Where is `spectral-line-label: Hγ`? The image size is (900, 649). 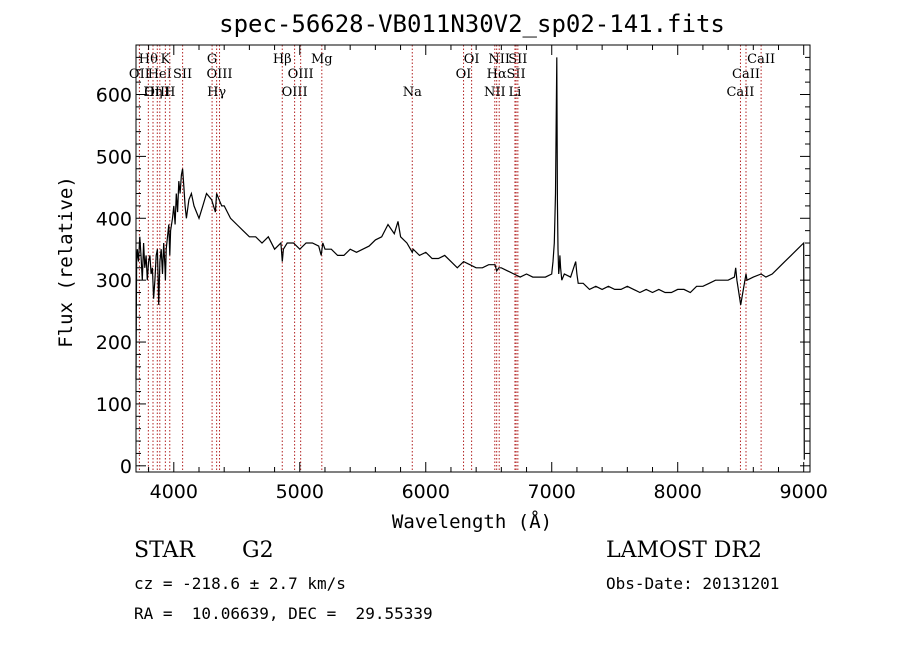 spectral-line-label: Hγ is located at coordinates (216, 92).